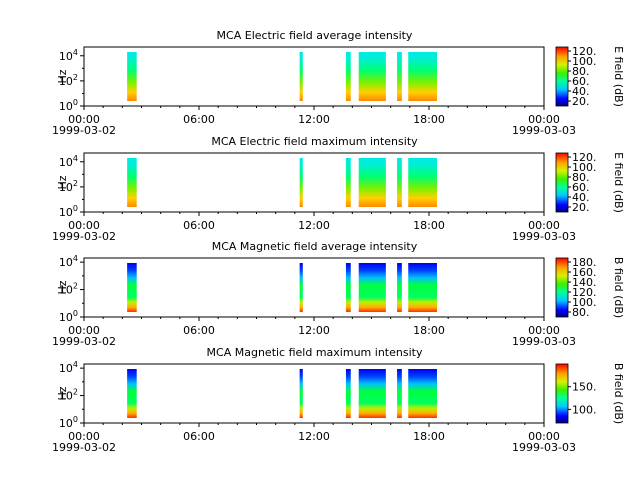 The height and width of the screenshot is (480, 640). Describe the element at coordinates (315, 352) in the screenshot. I see `chart-title: MCA Magnetic field maximum intensity` at that location.